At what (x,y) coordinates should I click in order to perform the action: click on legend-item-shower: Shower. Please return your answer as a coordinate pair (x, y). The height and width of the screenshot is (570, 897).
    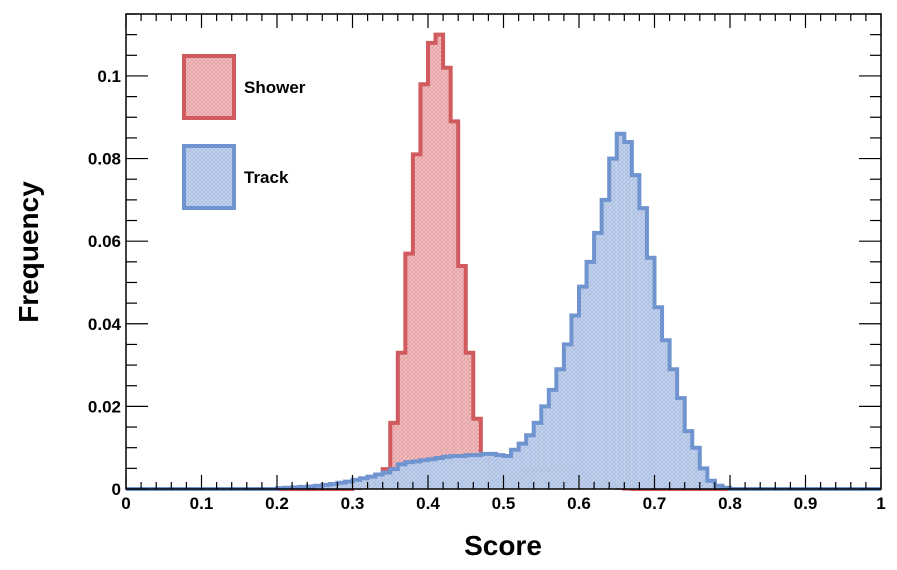
    Looking at the image, I should click on (244, 87).